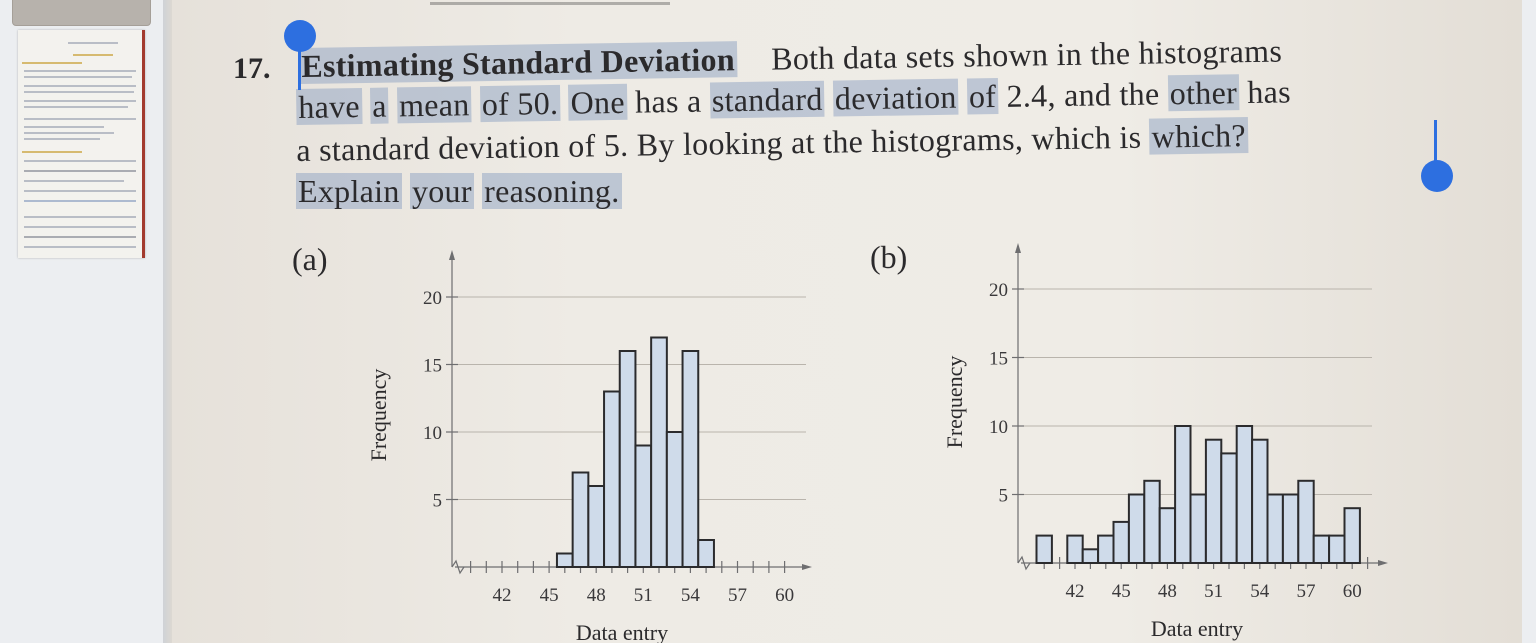 The image size is (1536, 643). Describe the element at coordinates (1437, 176) in the screenshot. I see `selection-end-handle` at that location.